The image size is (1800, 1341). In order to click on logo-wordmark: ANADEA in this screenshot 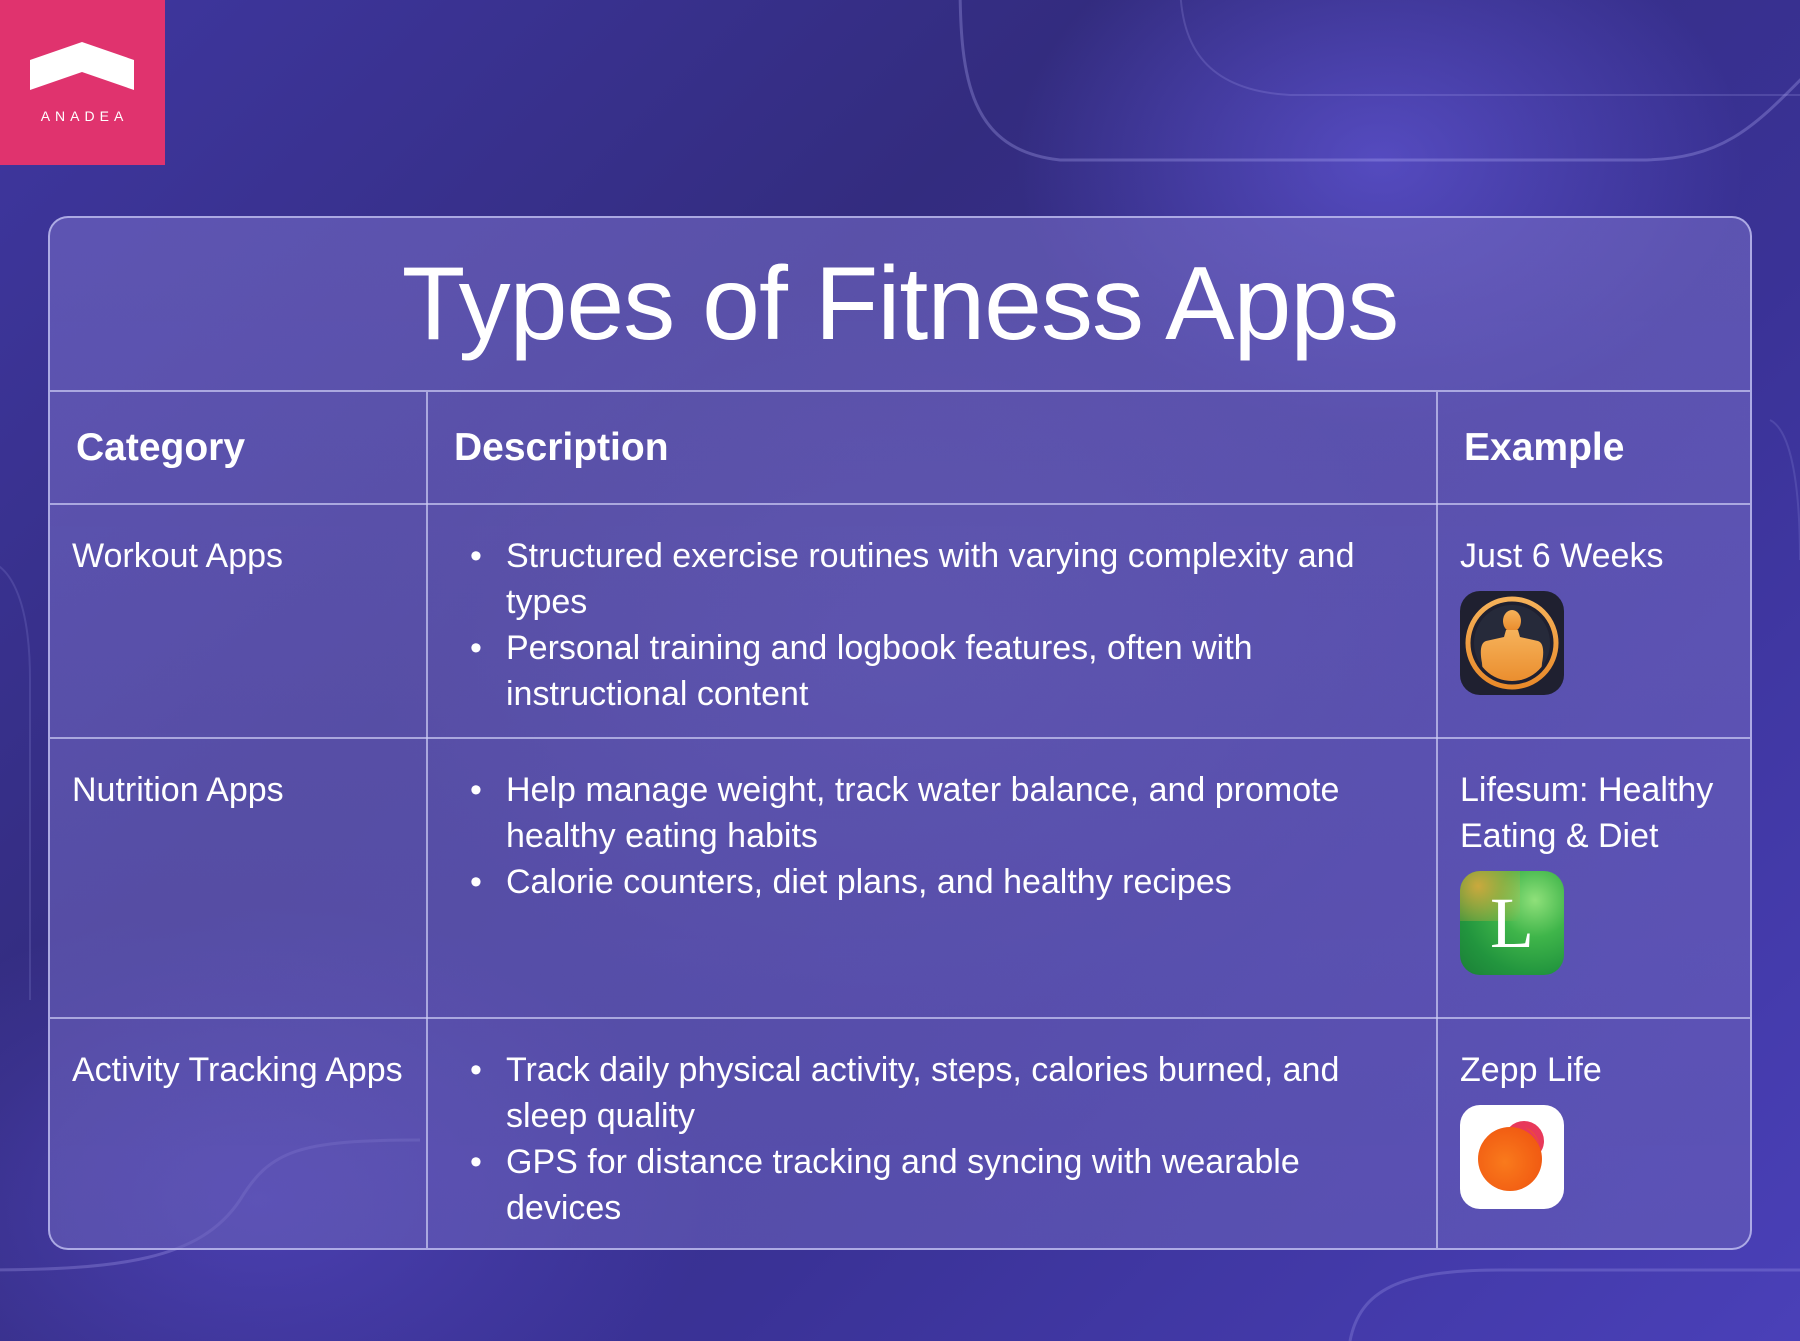, I will do `click(84, 116)`.